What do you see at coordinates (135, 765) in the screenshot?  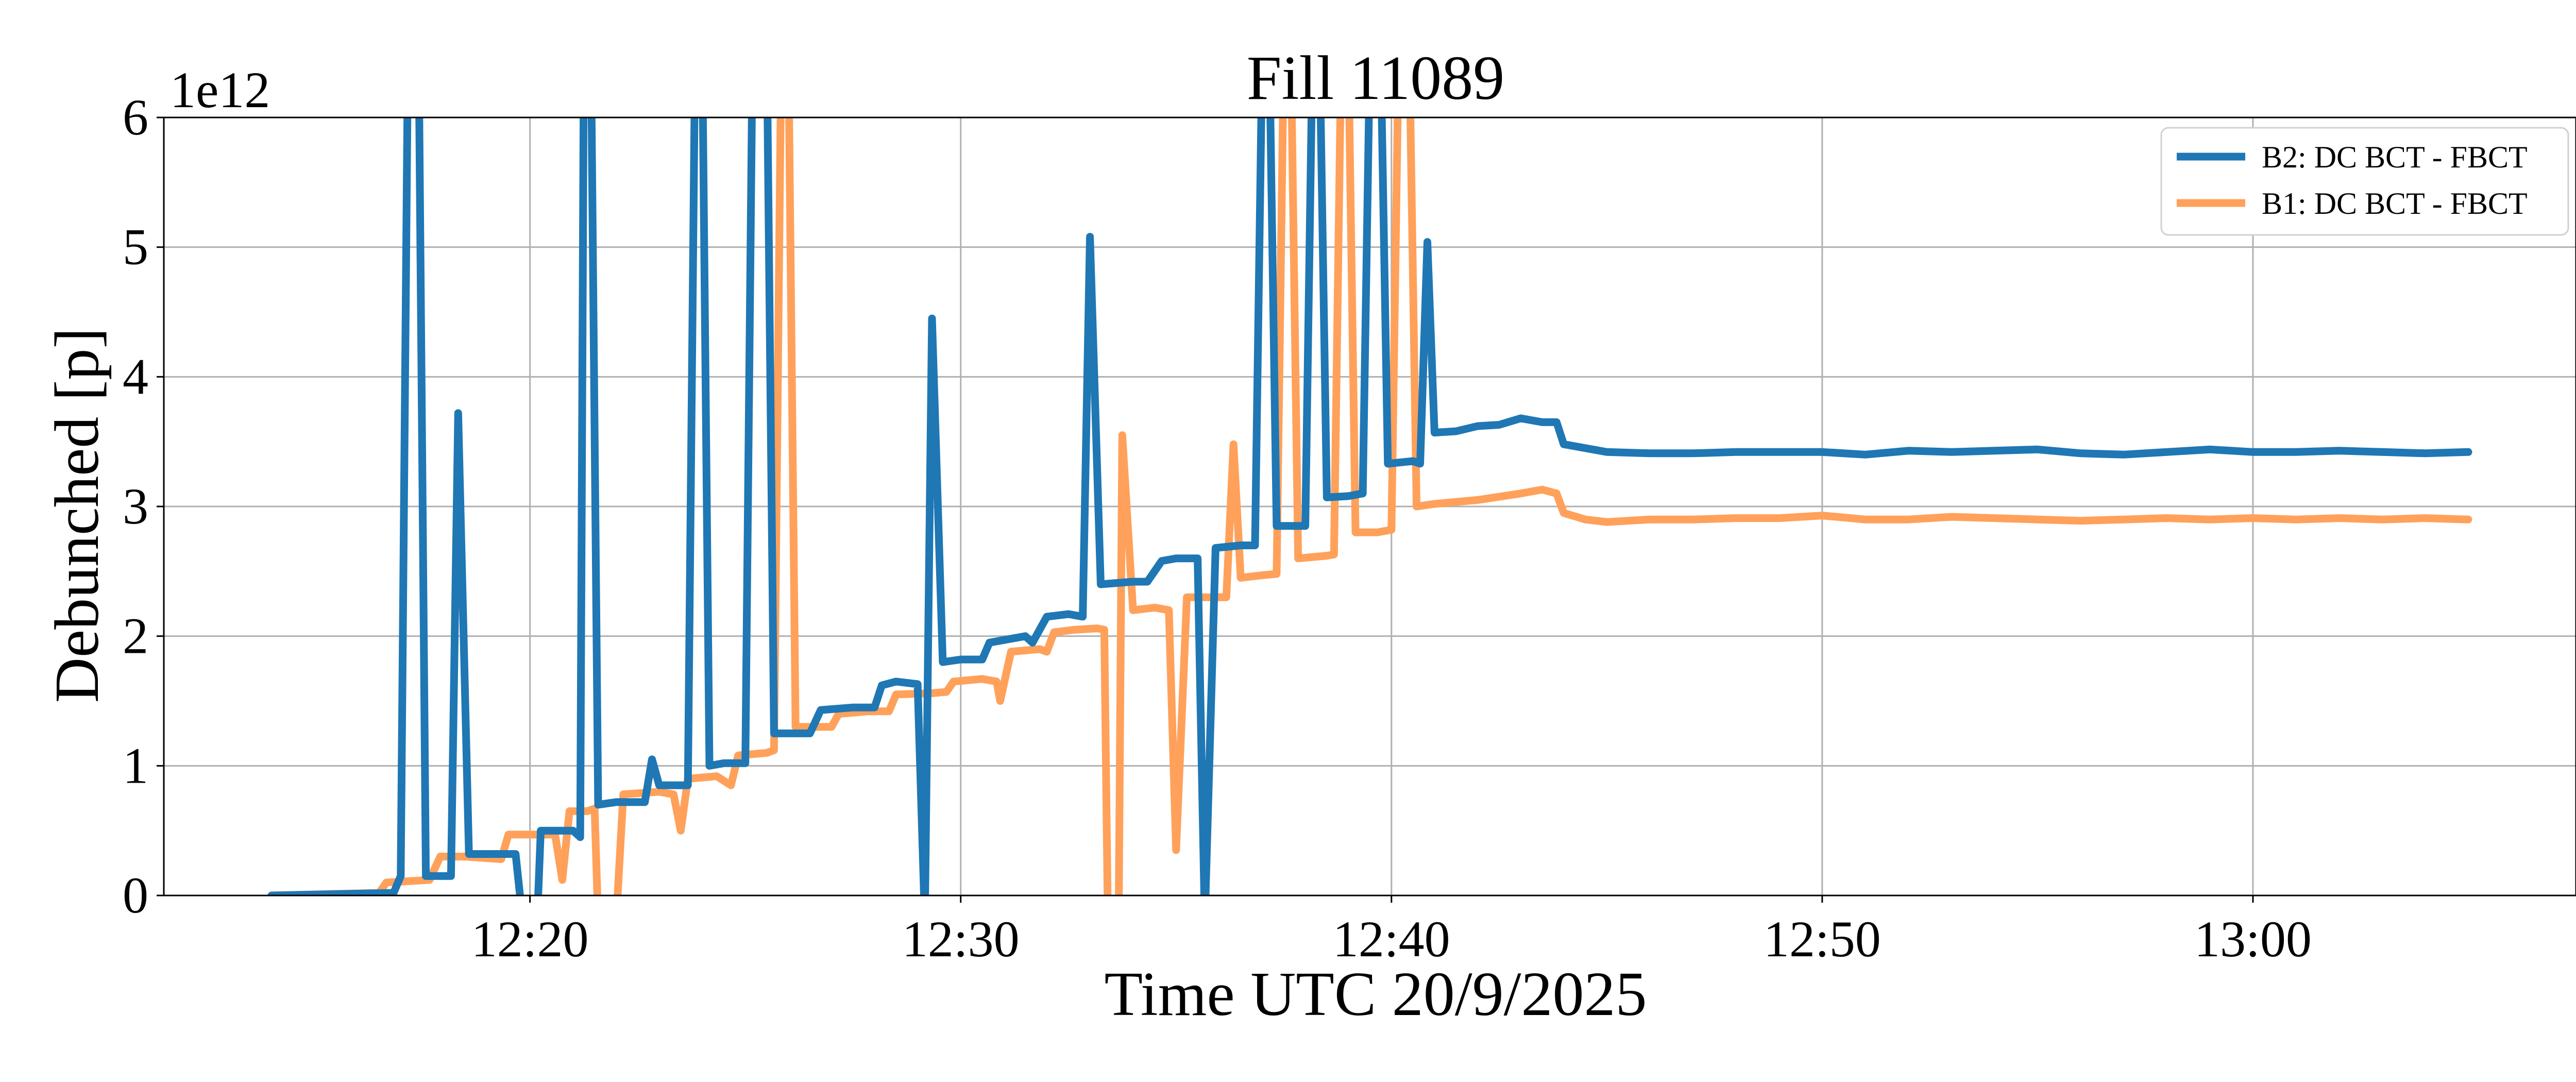 I see `y-tick-label: 1` at bounding box center [135, 765].